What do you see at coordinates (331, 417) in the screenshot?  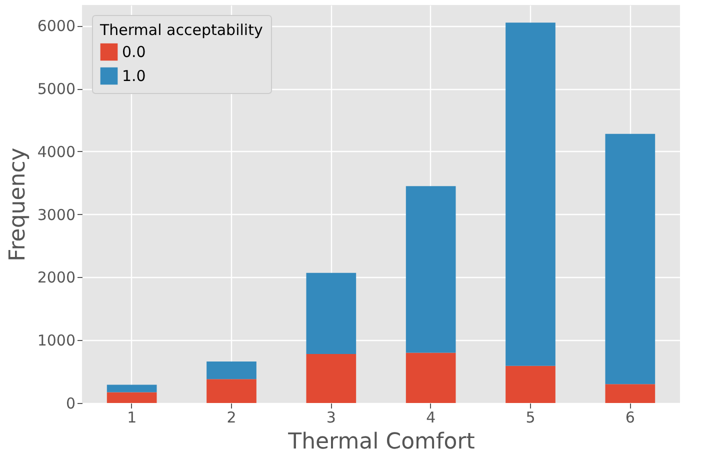 I see `x-tick-label: 3` at bounding box center [331, 417].